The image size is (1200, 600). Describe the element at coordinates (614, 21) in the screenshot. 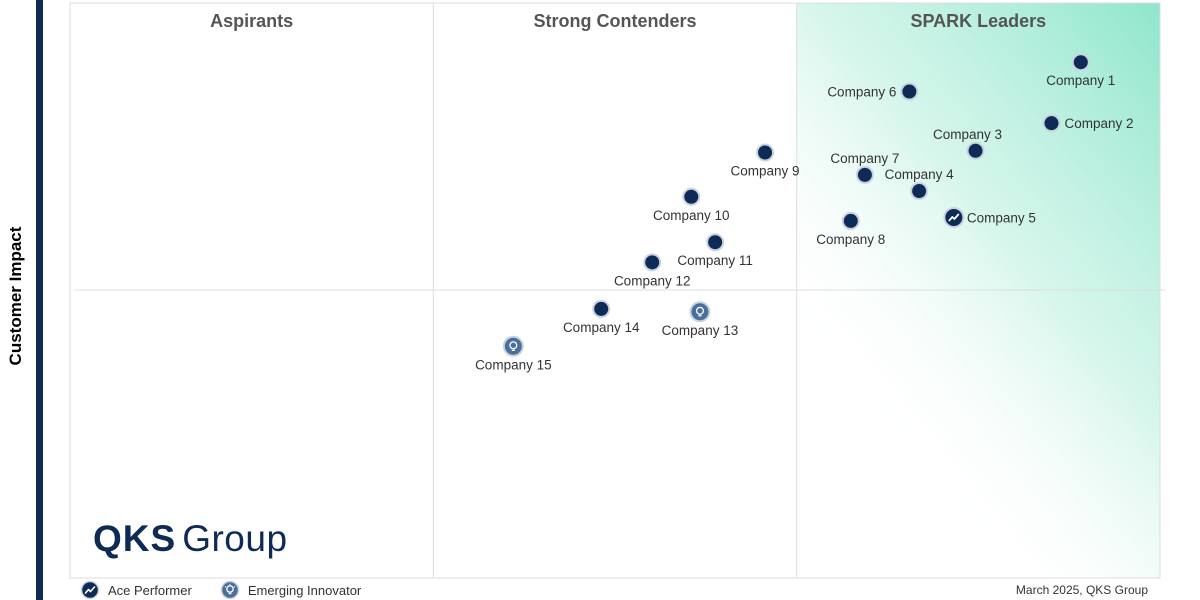

I see `quadrant-title-strong-contenders: Strong Contenders` at that location.